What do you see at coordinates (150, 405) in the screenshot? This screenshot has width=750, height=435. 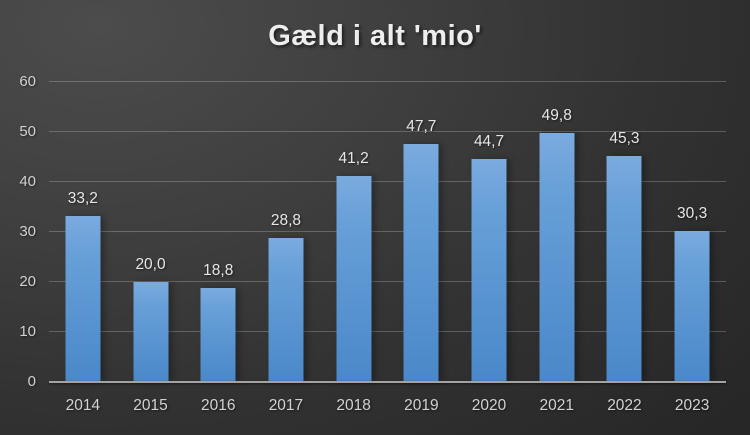 I see `x-axis-category-label: 2015` at bounding box center [150, 405].